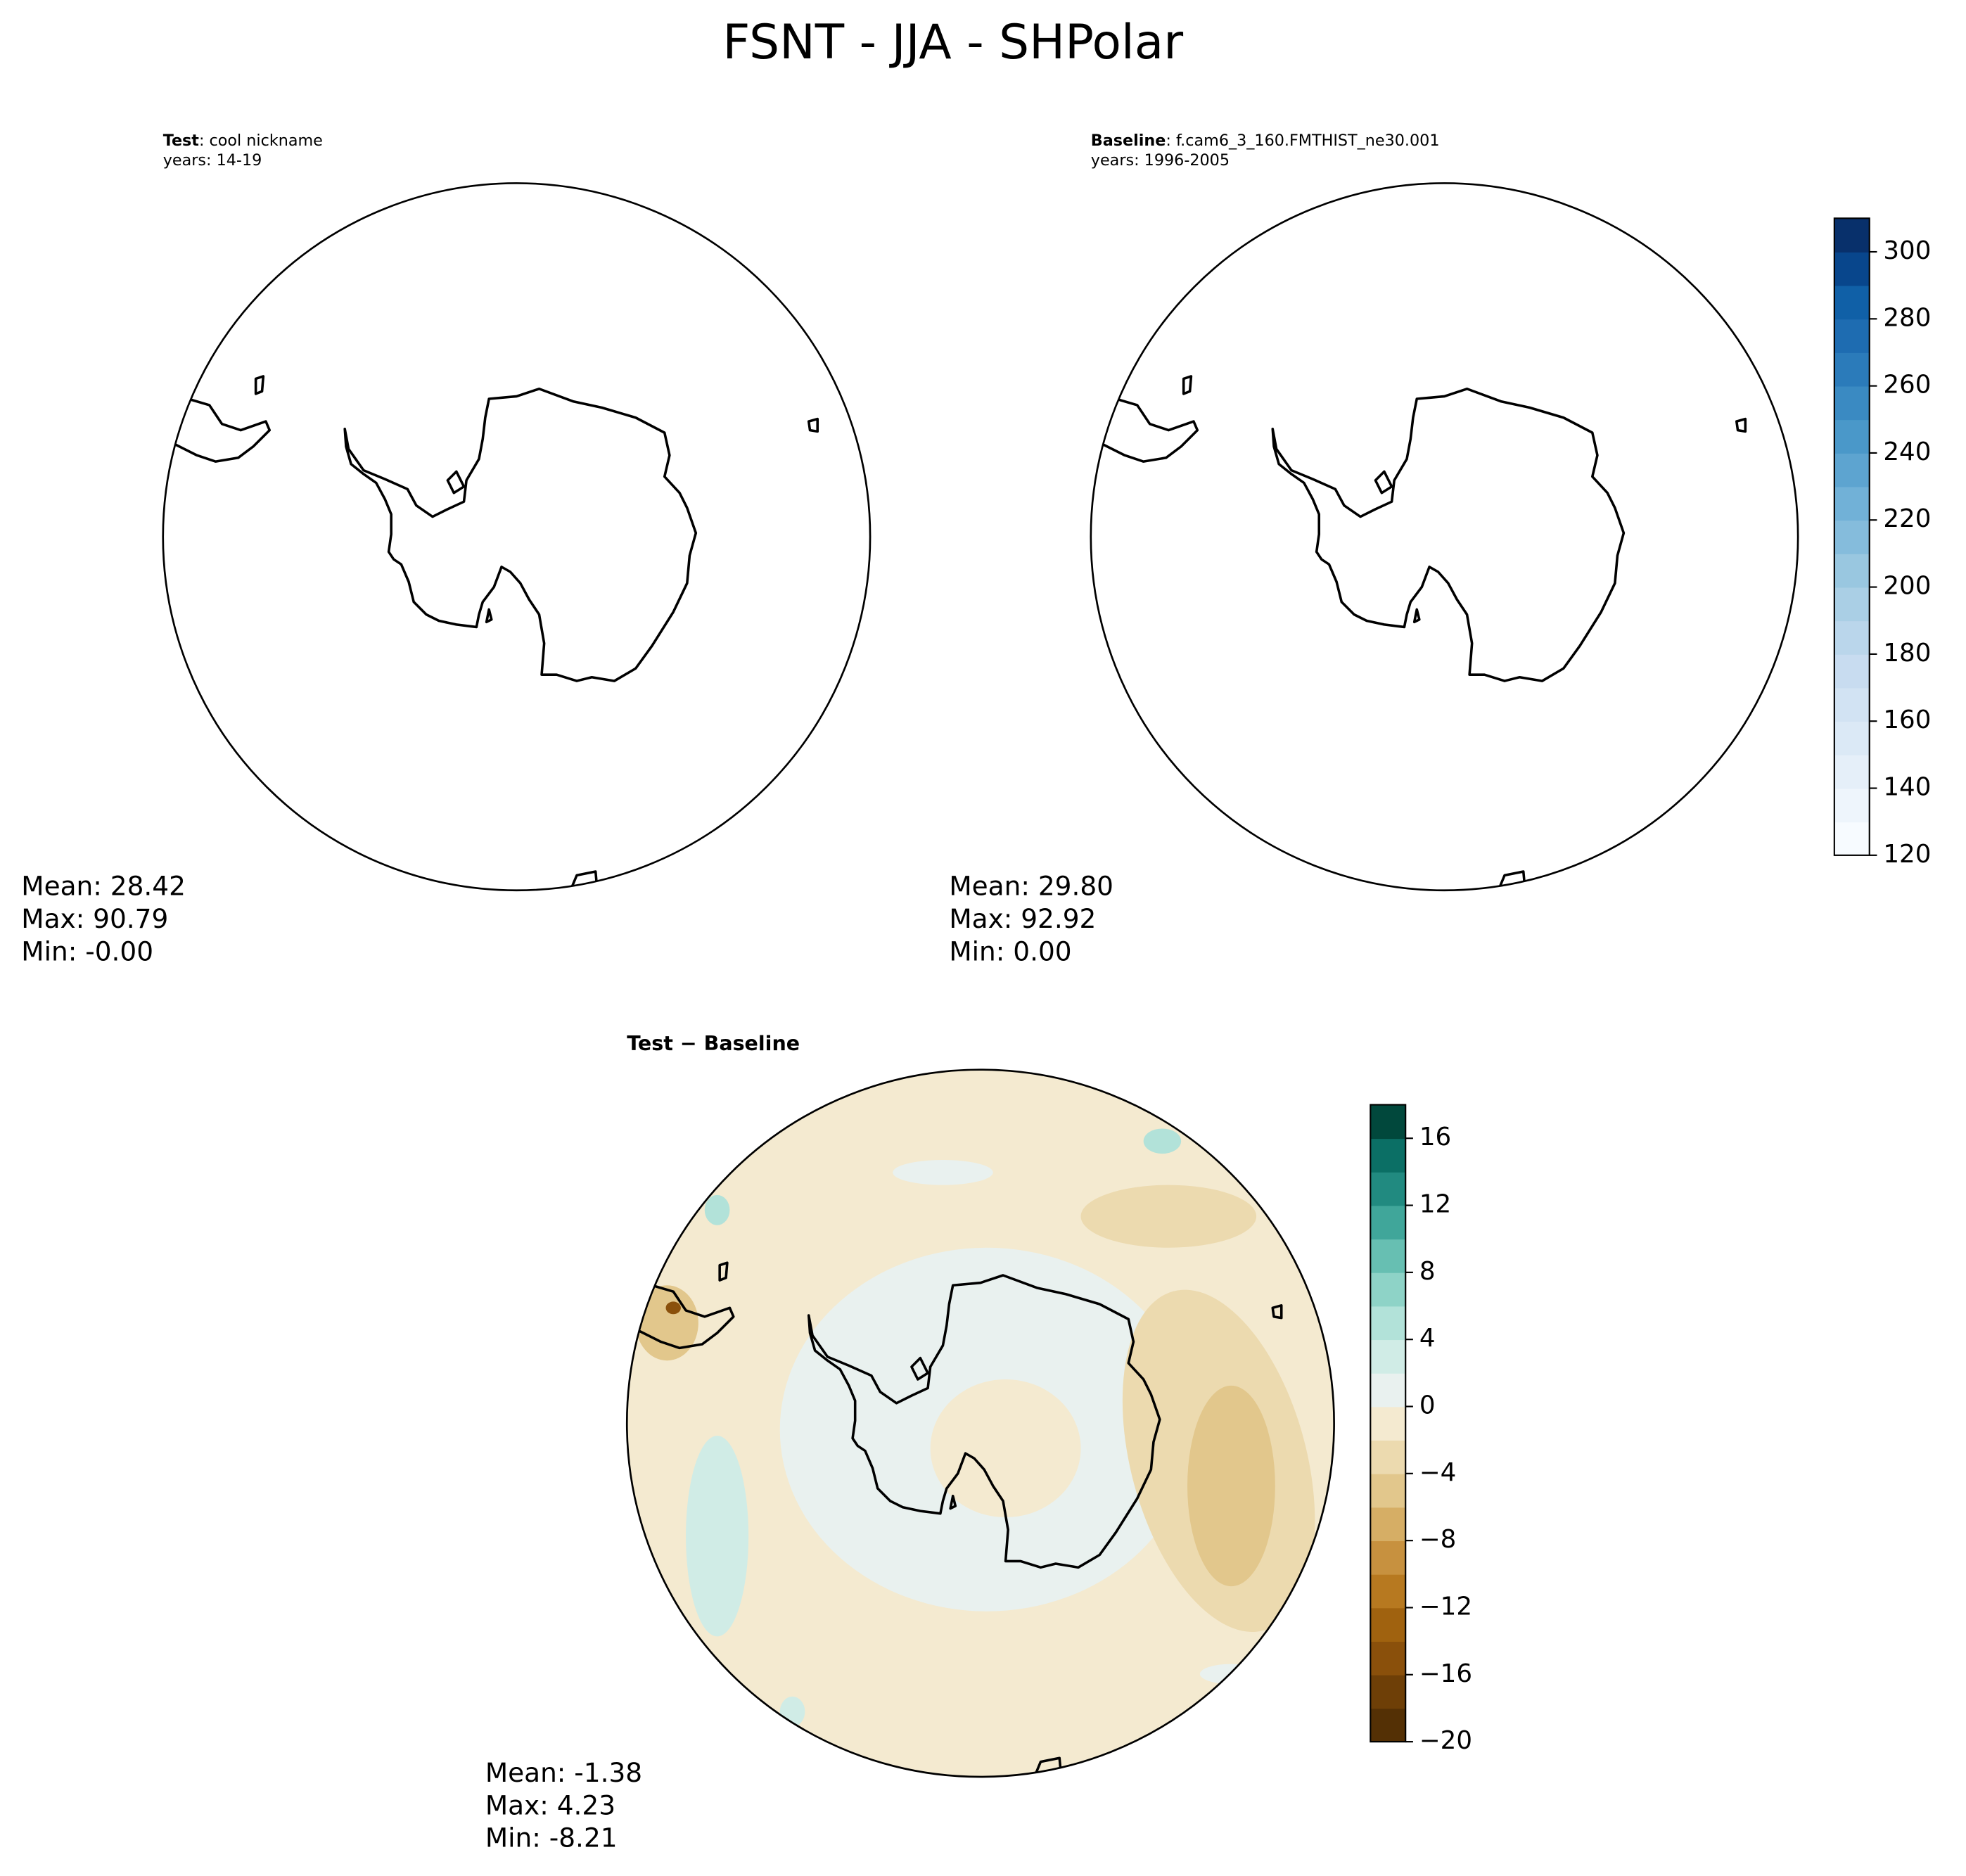 This screenshot has height=1876, width=1966. I want to click on colorbar-tick-label: 220, so click(1907, 518).